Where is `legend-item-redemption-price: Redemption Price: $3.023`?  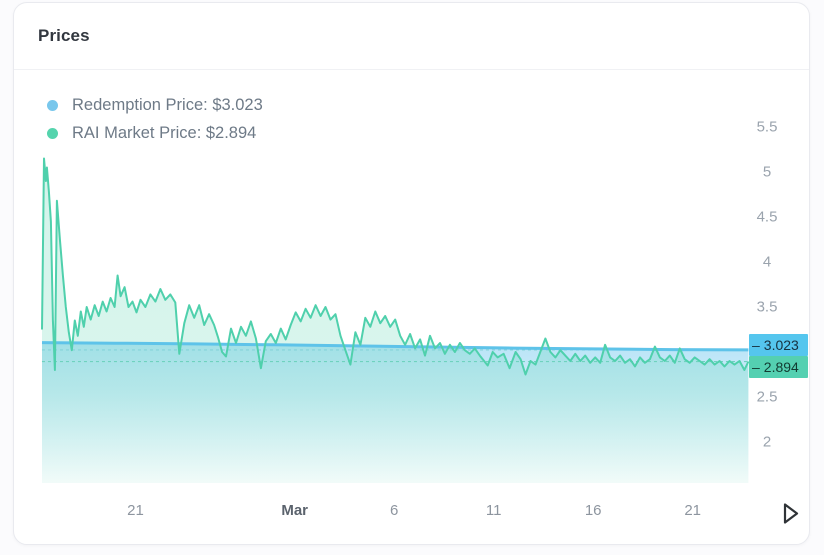 legend-item-redemption-price: Redemption Price: $3.023 is located at coordinates (155, 105).